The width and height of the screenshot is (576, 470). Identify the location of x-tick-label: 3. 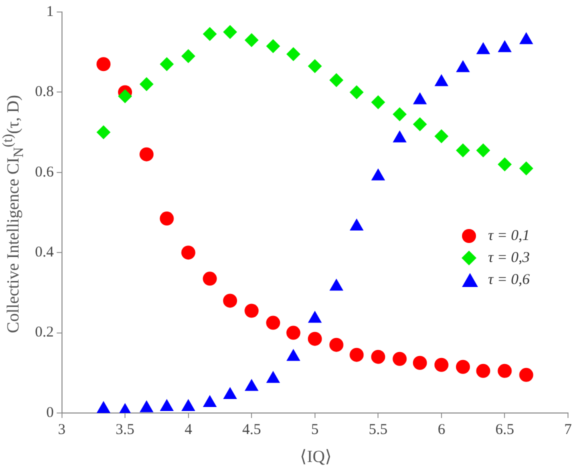
(62, 430).